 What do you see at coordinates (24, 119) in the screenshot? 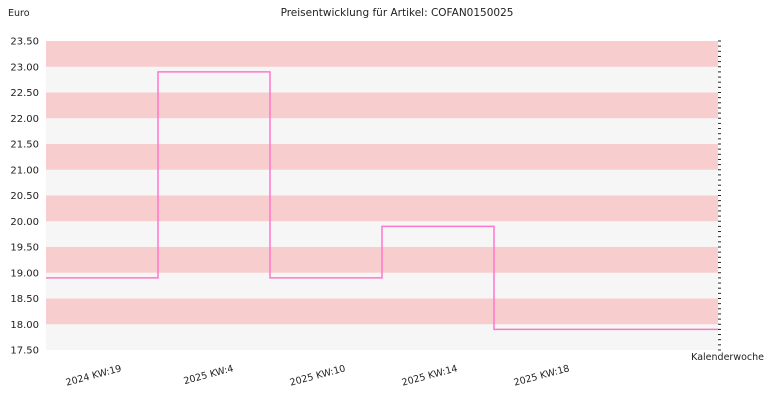
I see `y-tick-label: 22.00` at bounding box center [24, 119].